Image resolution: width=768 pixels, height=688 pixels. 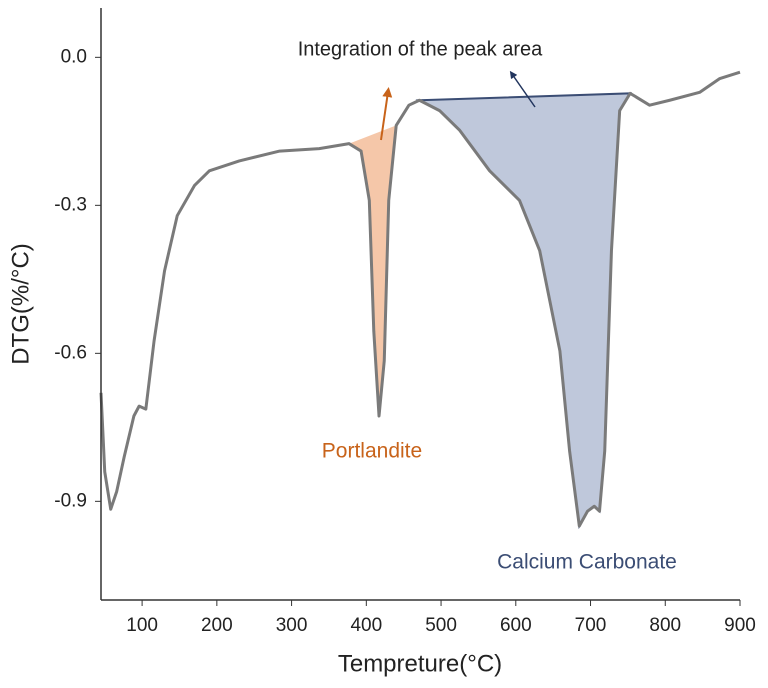 What do you see at coordinates (142, 625) in the screenshot?
I see `x-tick-label: 100` at bounding box center [142, 625].